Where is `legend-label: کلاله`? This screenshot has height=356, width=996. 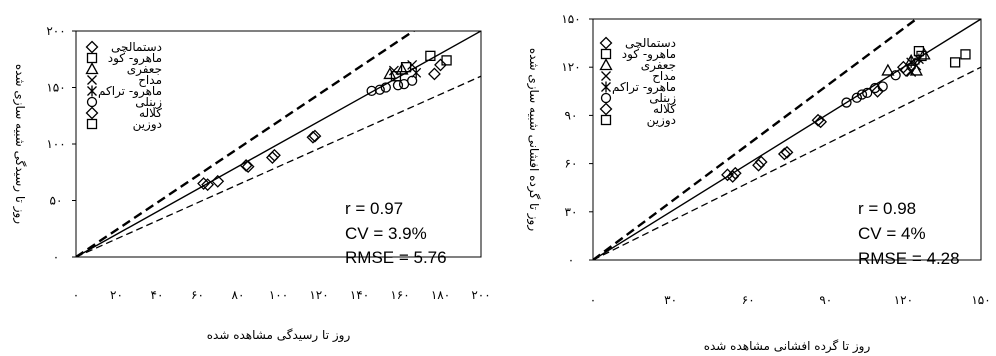
legend-label: کلاله is located at coordinates (150, 113).